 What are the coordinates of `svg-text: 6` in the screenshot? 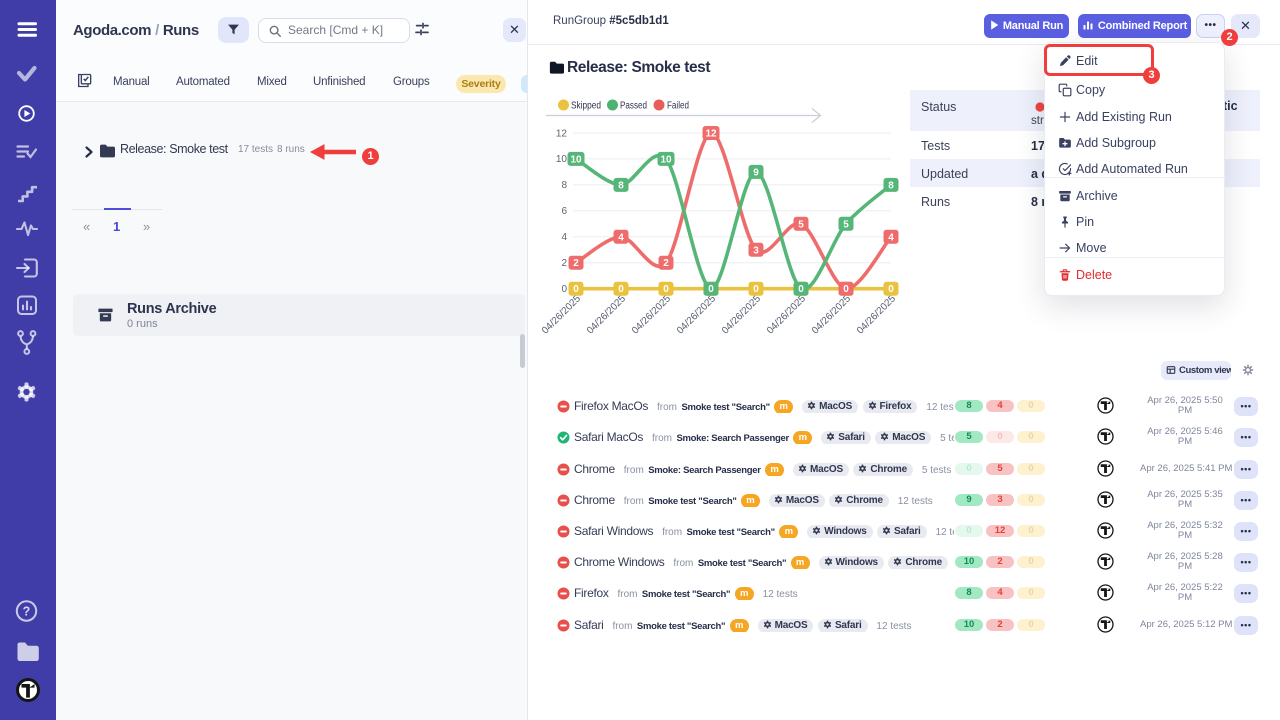 It's located at (564, 211).